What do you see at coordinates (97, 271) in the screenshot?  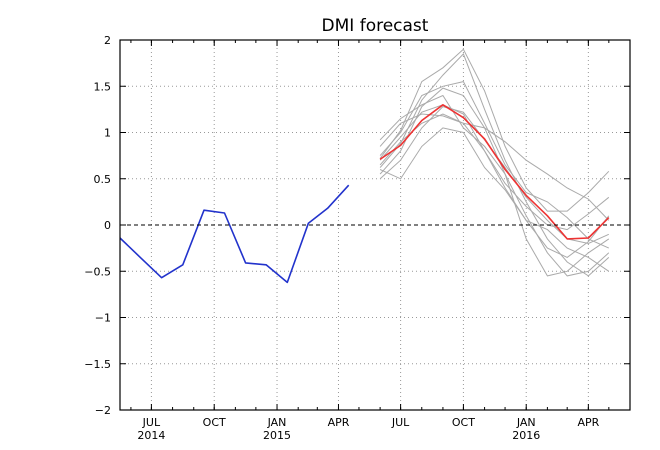 I see `y-tick-label: −0.5` at bounding box center [97, 271].